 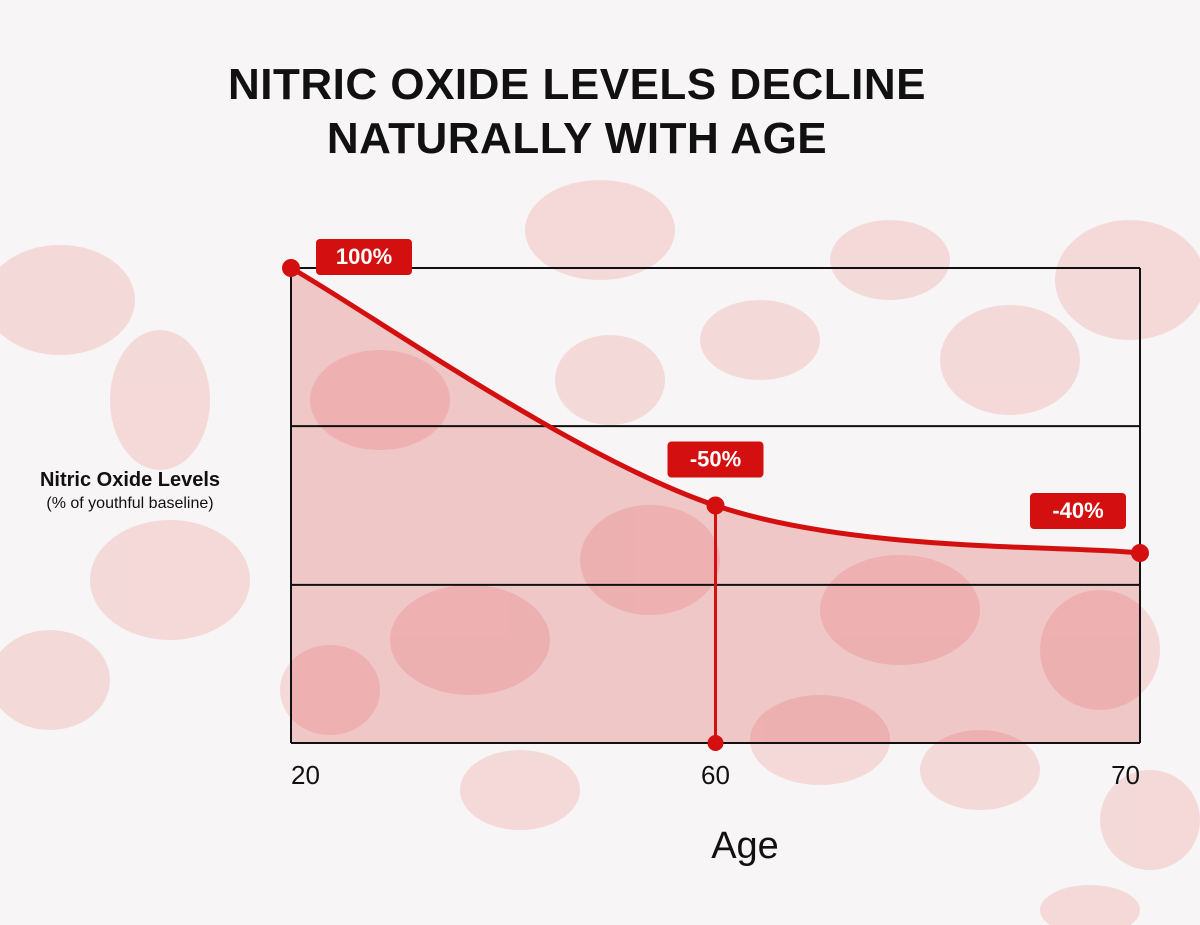 What do you see at coordinates (715, 775) in the screenshot?
I see `x-tick-label: 60` at bounding box center [715, 775].